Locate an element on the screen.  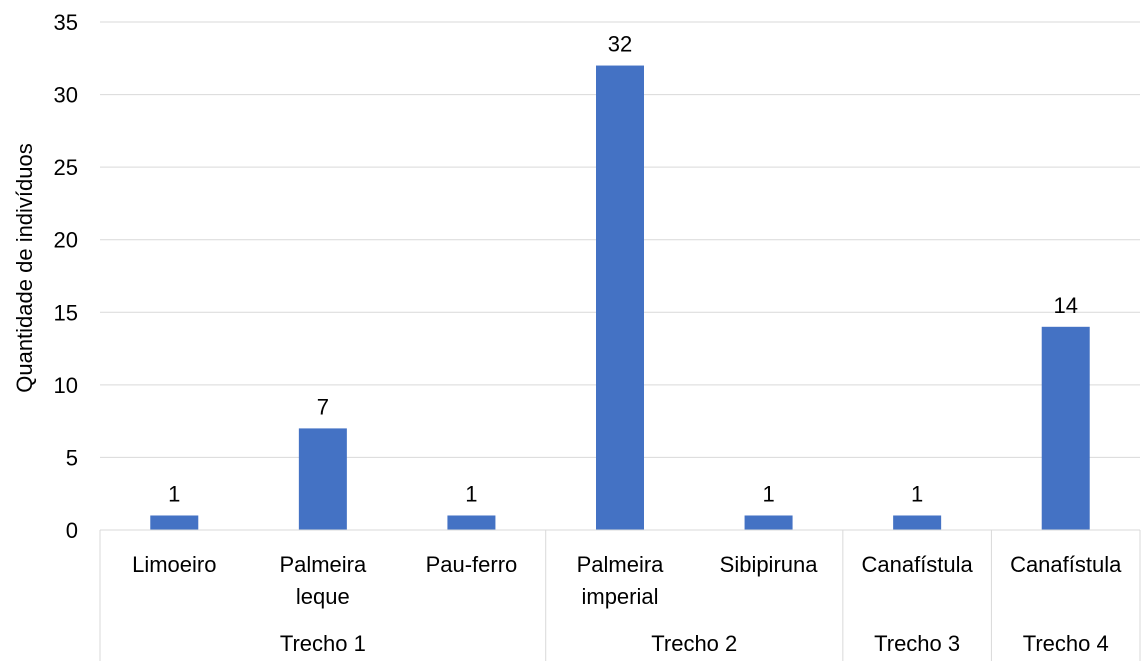
y-tick-label-30: 30 is located at coordinates (66, 95).